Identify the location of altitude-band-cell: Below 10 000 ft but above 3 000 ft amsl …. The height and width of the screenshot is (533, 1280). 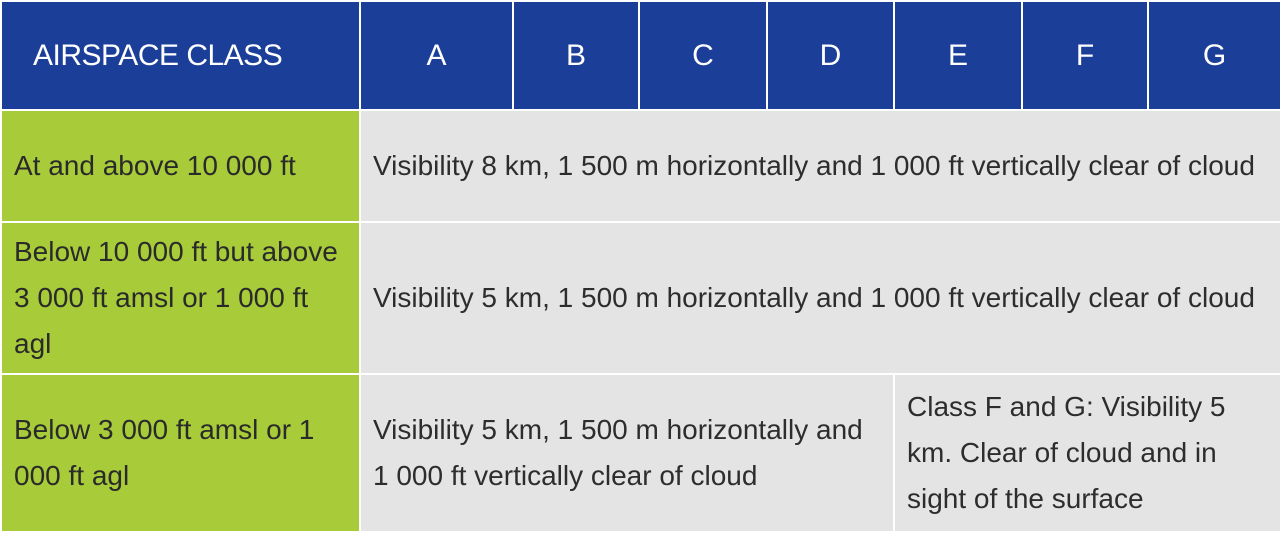
(180, 298).